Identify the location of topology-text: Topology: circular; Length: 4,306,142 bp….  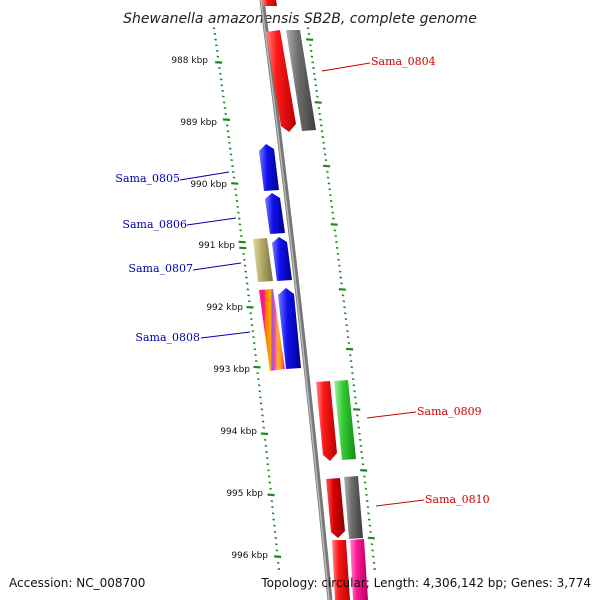
(425, 583).